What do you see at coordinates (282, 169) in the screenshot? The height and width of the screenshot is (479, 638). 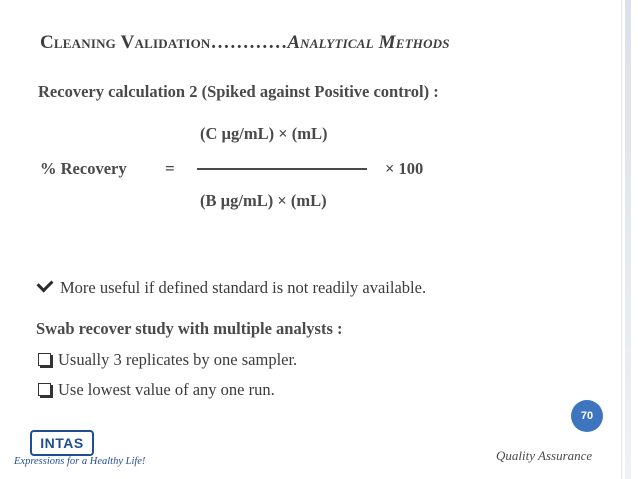 I see `fraction-line` at bounding box center [282, 169].